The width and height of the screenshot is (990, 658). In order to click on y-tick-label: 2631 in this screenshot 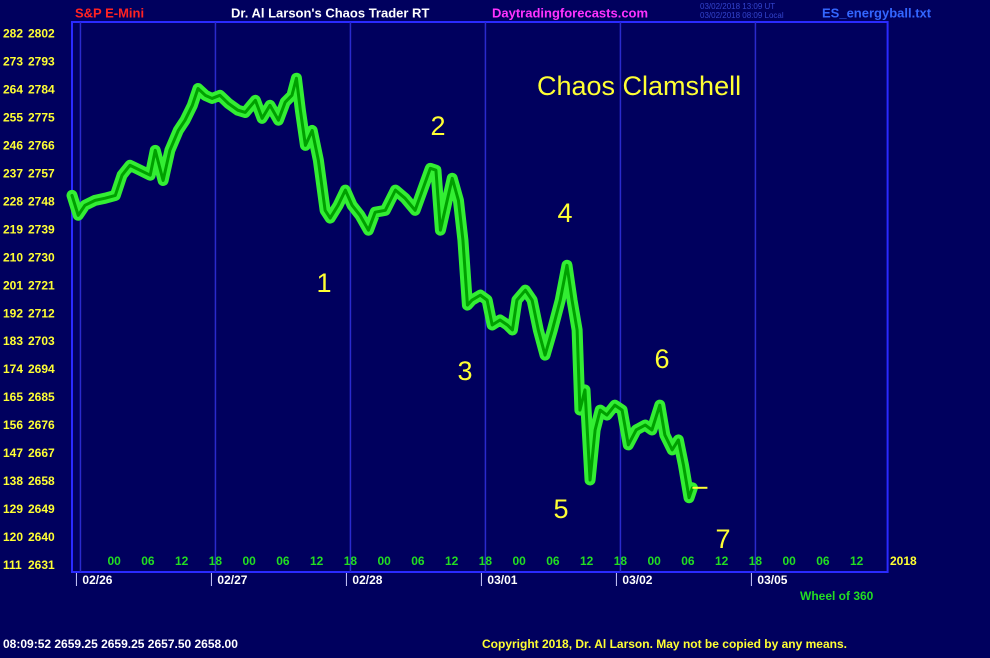, I will do `click(41, 565)`.